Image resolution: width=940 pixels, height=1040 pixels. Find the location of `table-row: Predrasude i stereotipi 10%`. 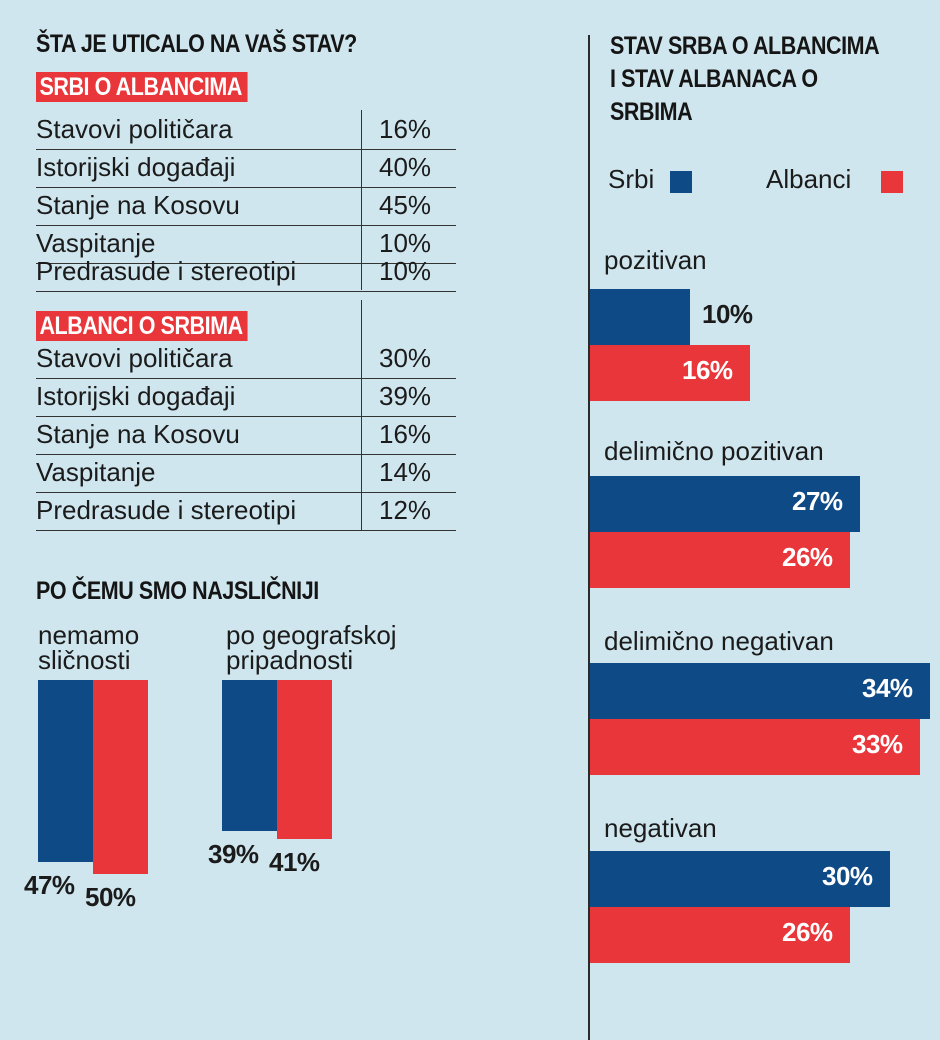

table-row: Predrasude i stereotipi 10% is located at coordinates (246, 272).